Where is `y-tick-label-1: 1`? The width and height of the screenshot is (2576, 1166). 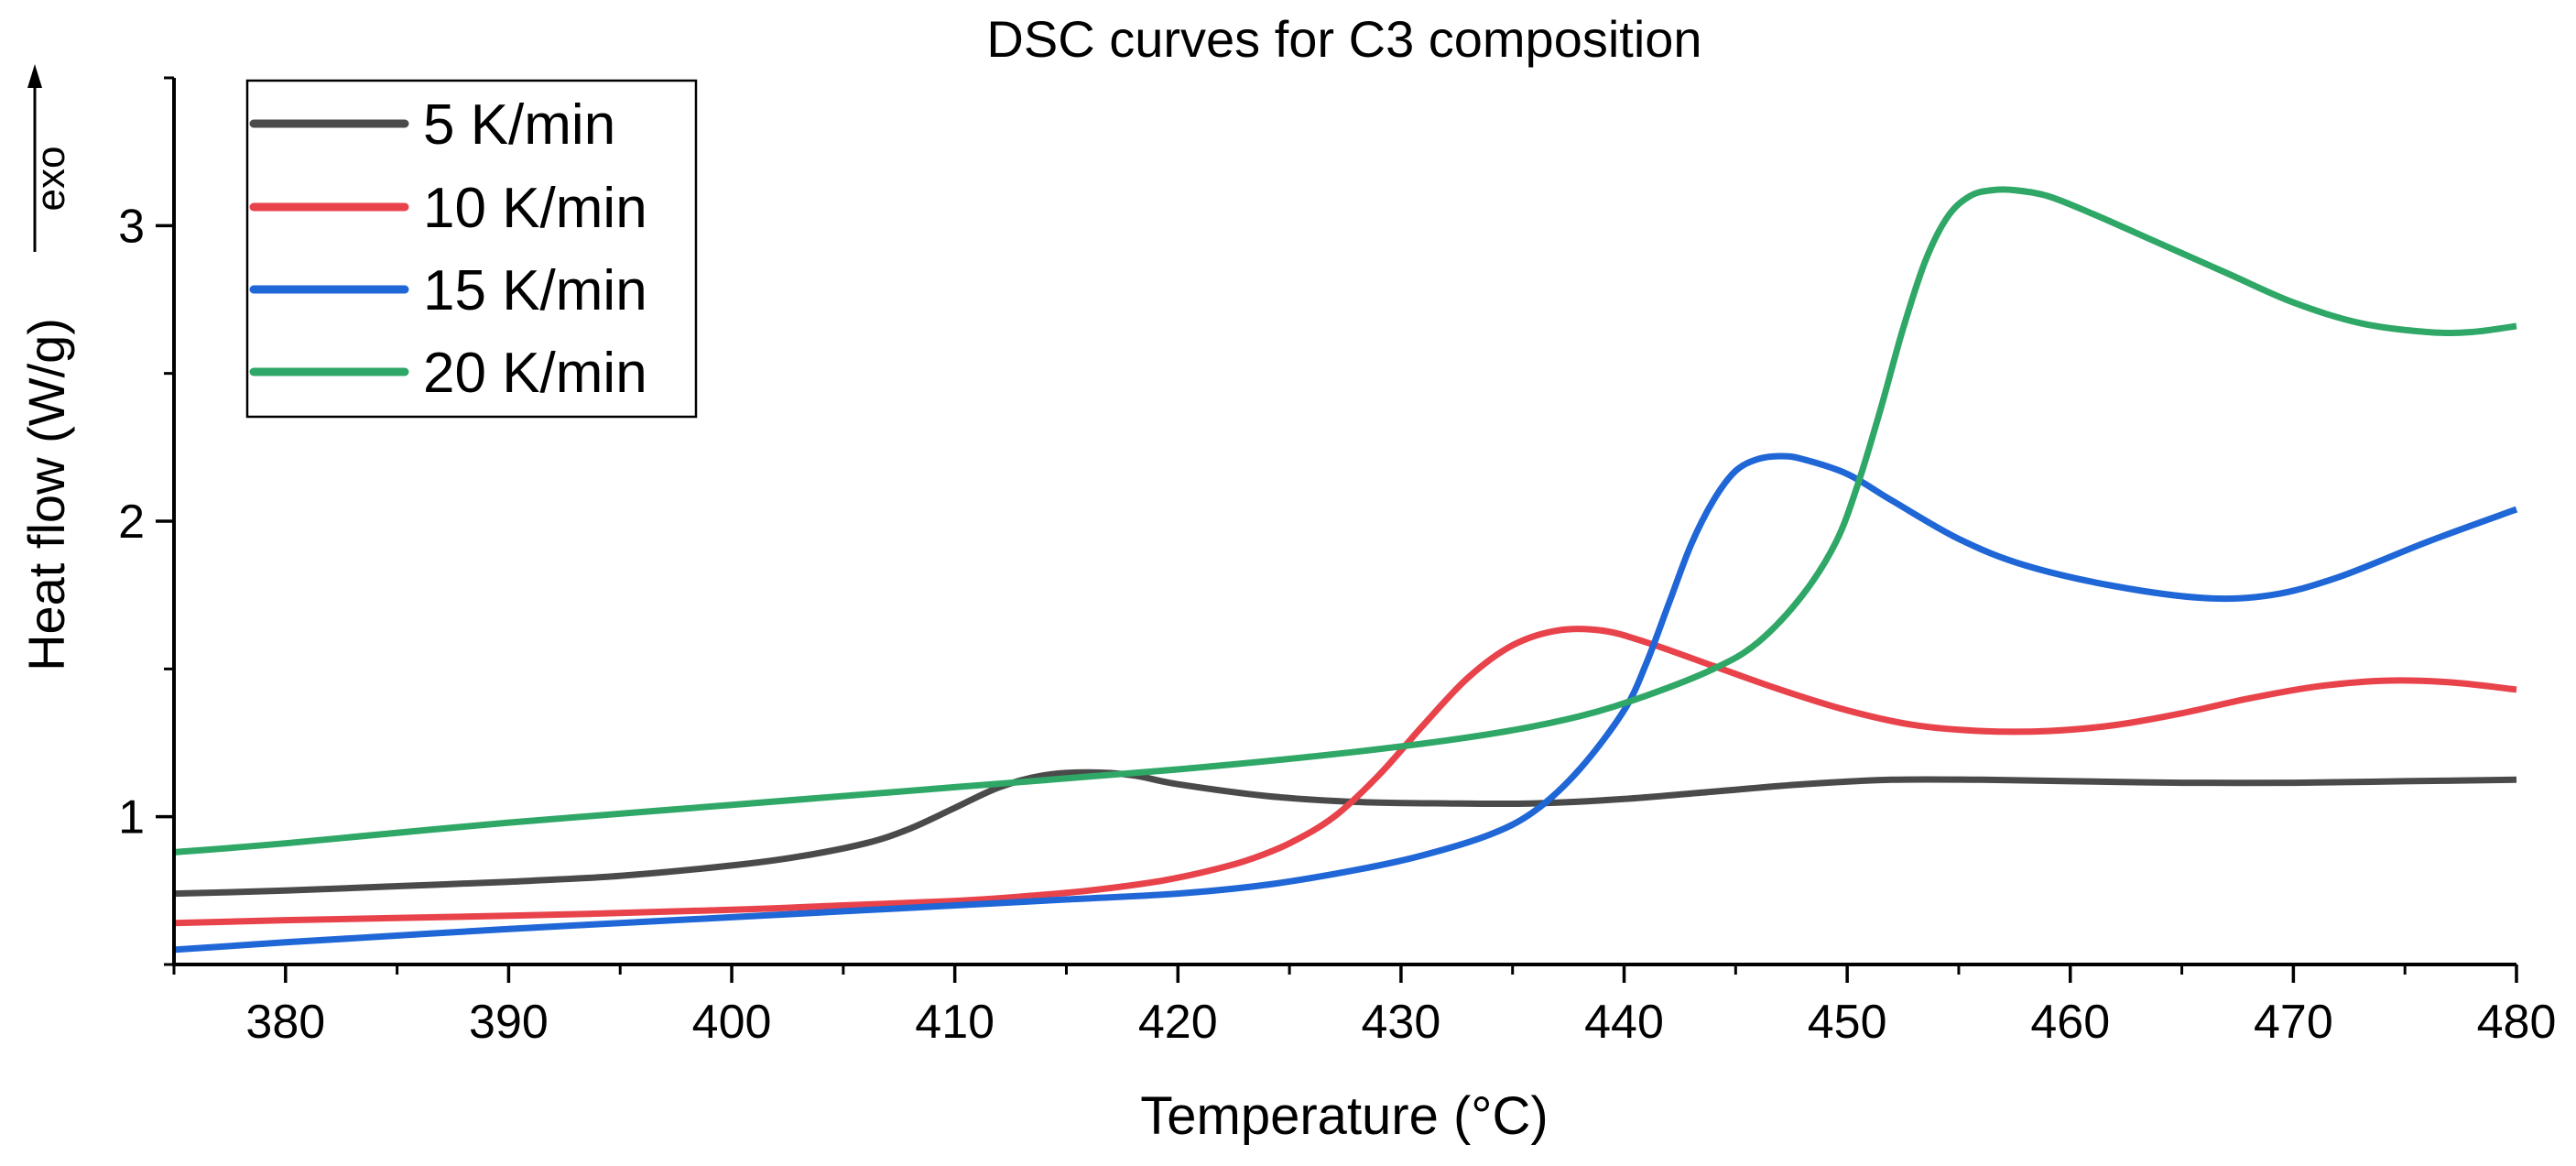 y-tick-label-1: 1 is located at coordinates (131, 818).